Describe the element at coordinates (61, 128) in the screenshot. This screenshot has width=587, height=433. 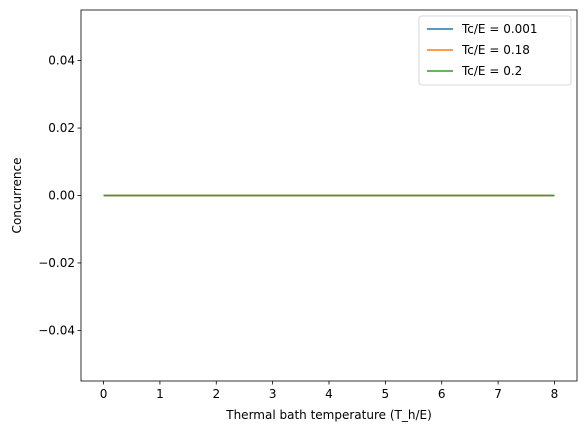
I see `y-tick-label: 0.02` at that location.